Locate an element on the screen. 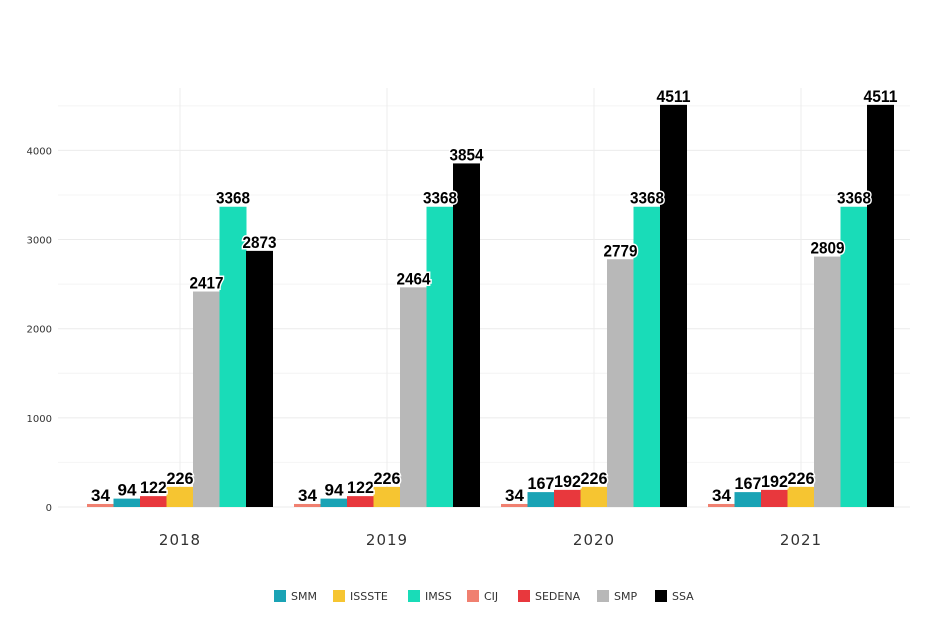 This screenshot has height=620, width=930. legend: SMM ISSSTE IMSS CIJ SEDENA SMP SSA is located at coordinates (484, 596).